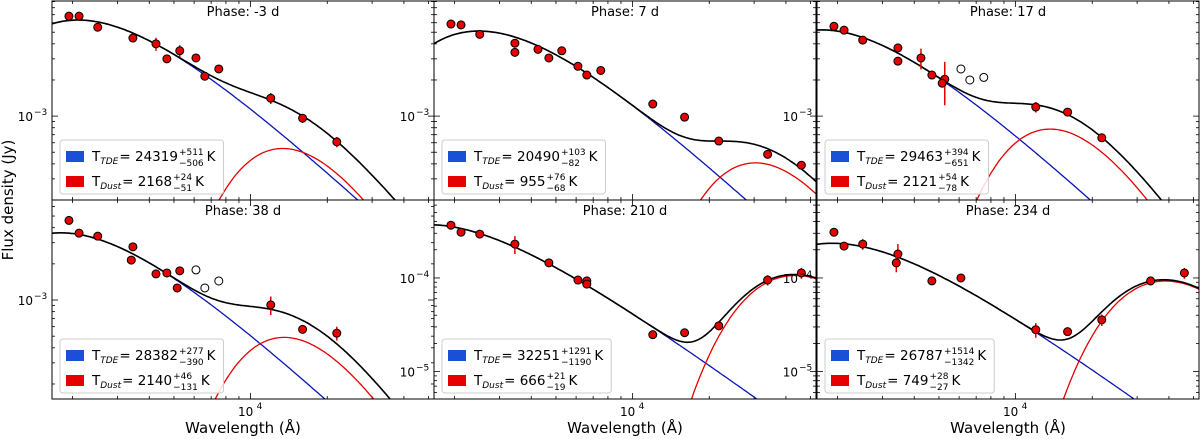 The height and width of the screenshot is (439, 1200). What do you see at coordinates (182, 377) in the screenshot?
I see `legend-upper-error: +46` at bounding box center [182, 377].